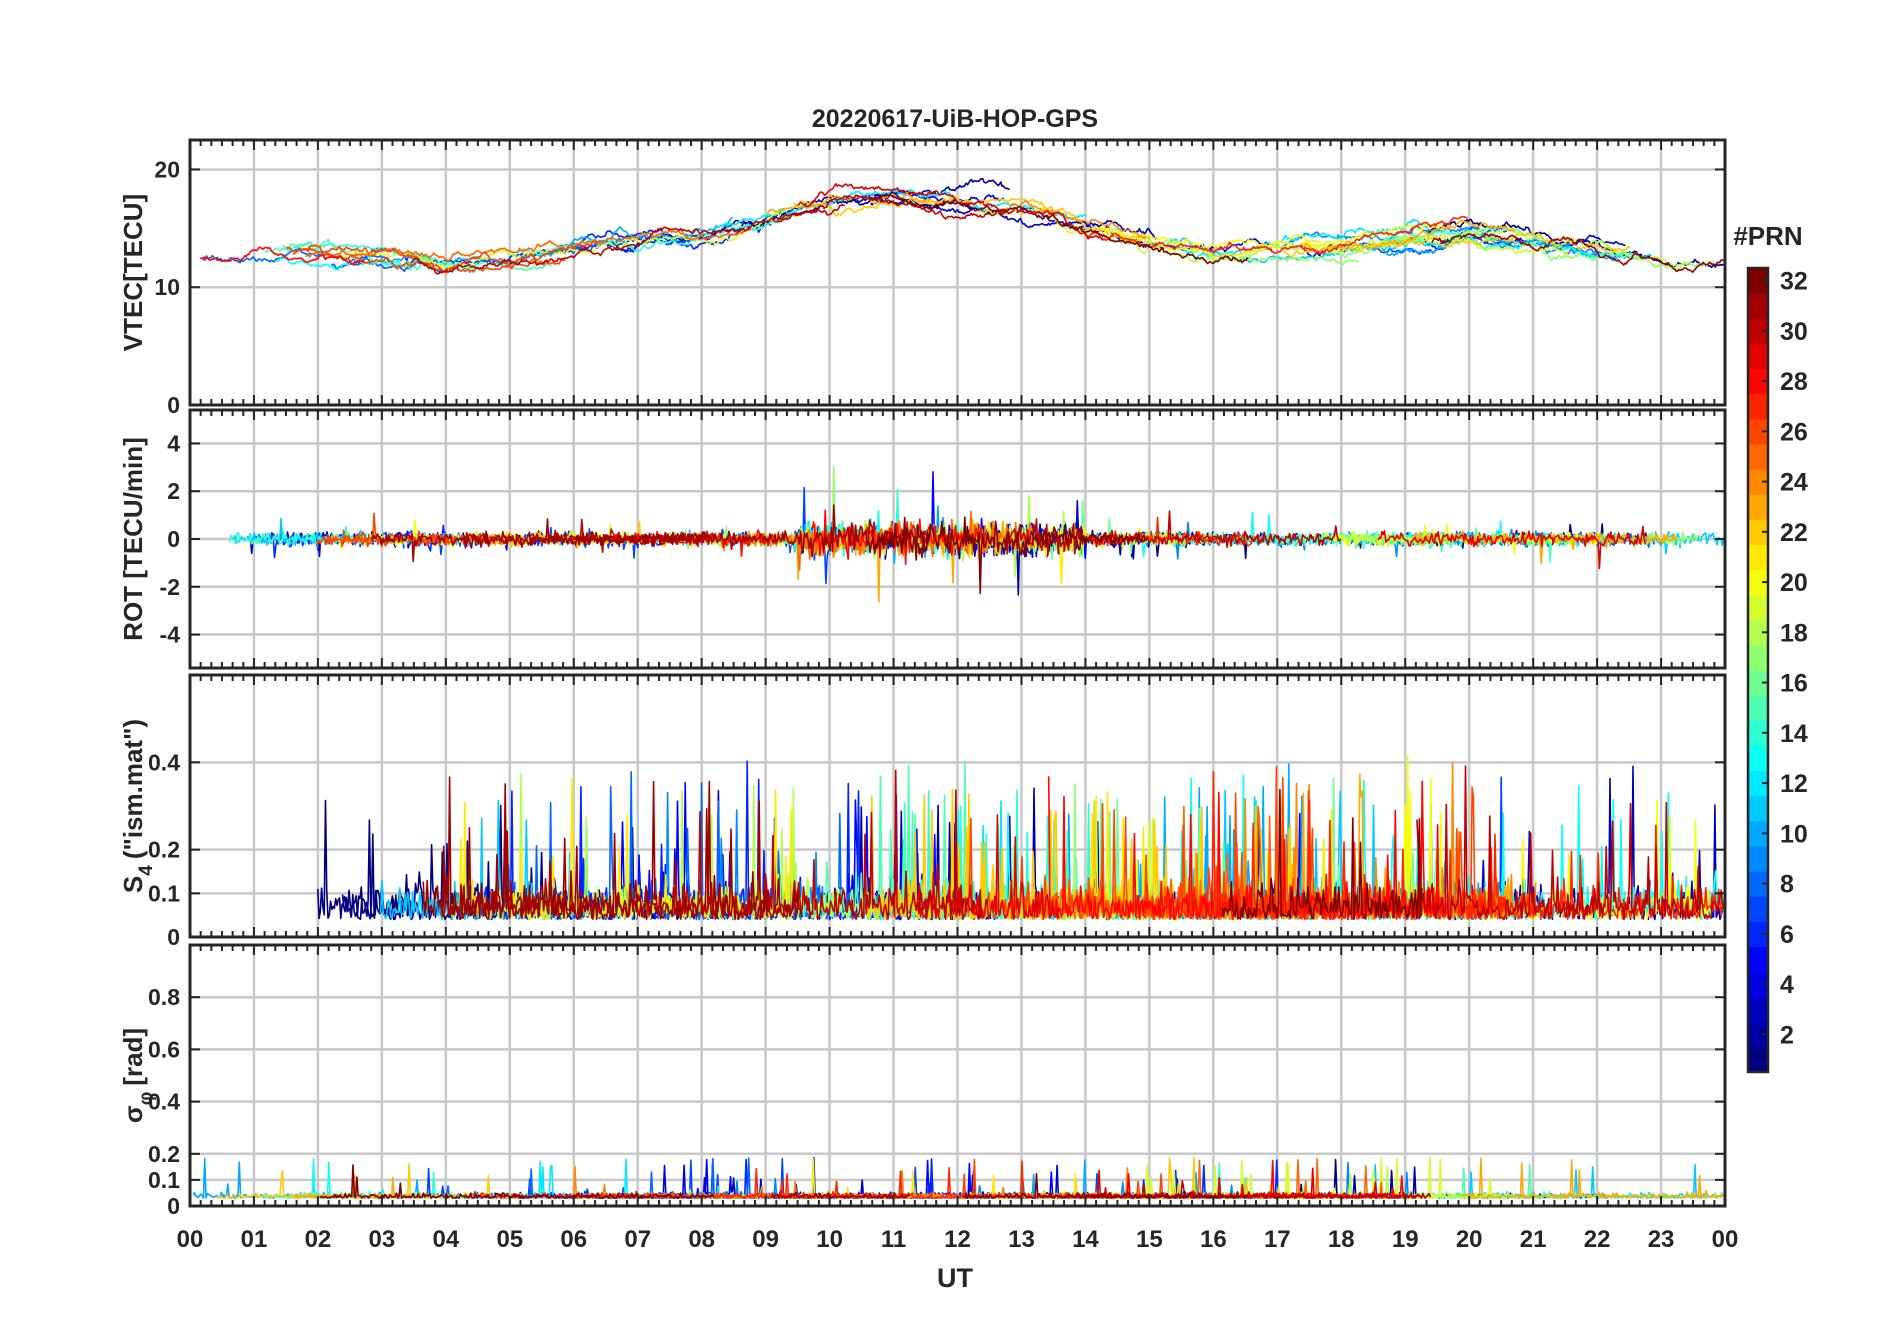  What do you see at coordinates (1277, 1239) in the screenshot?
I see `x-tick-label: 17` at bounding box center [1277, 1239].